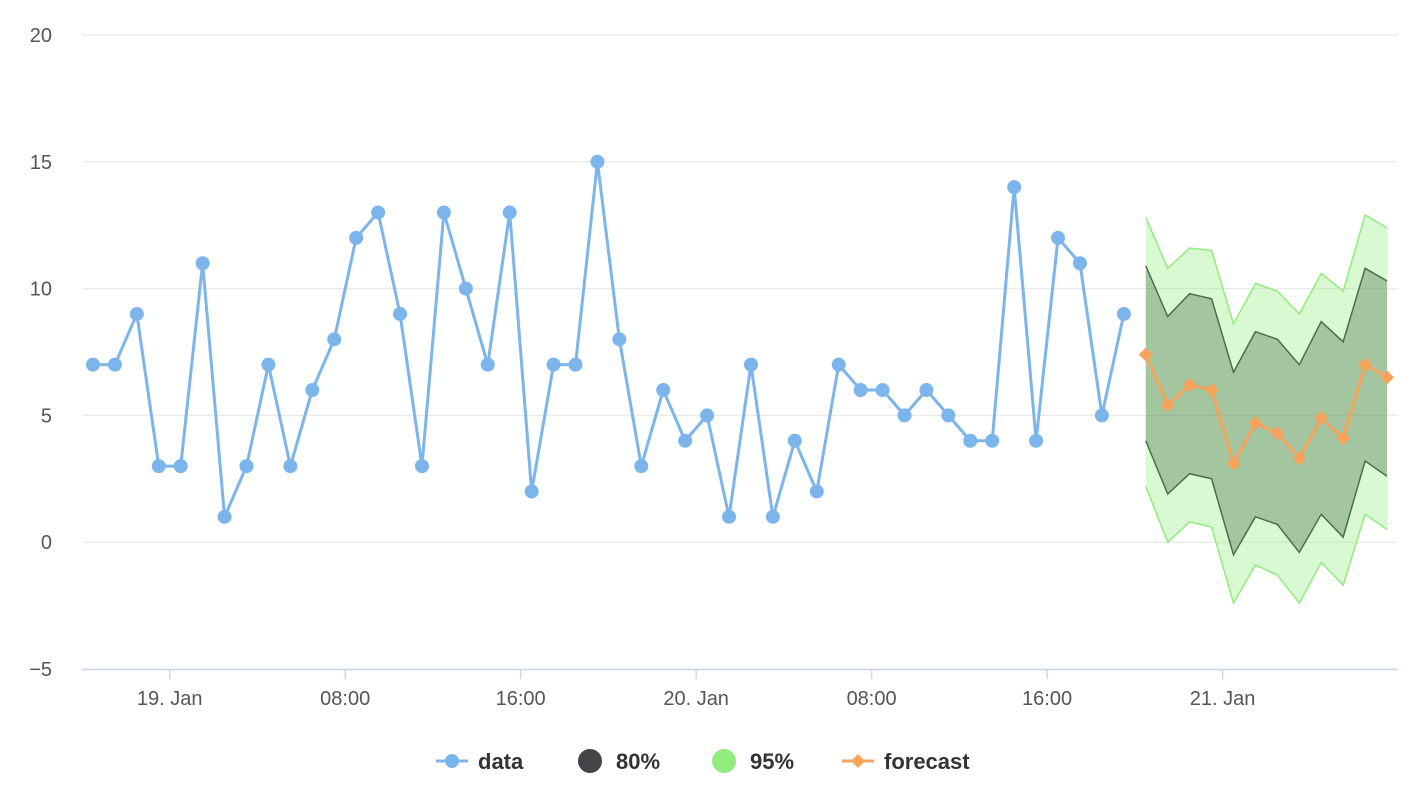 The height and width of the screenshot is (802, 1411). I want to click on band-80-upper-line, so click(1266, 320).